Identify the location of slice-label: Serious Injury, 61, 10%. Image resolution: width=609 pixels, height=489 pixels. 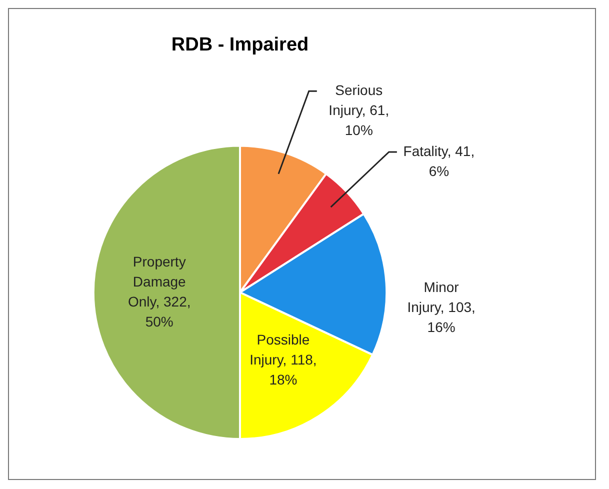
(359, 110).